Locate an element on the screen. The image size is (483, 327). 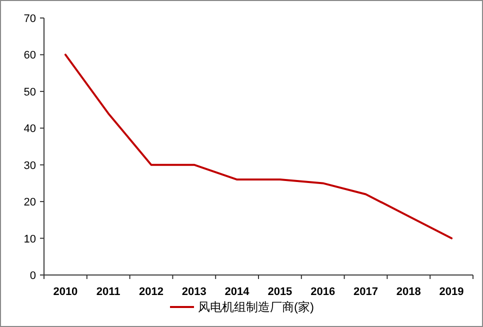
y-tick-label: 0 is located at coordinates (33, 276).